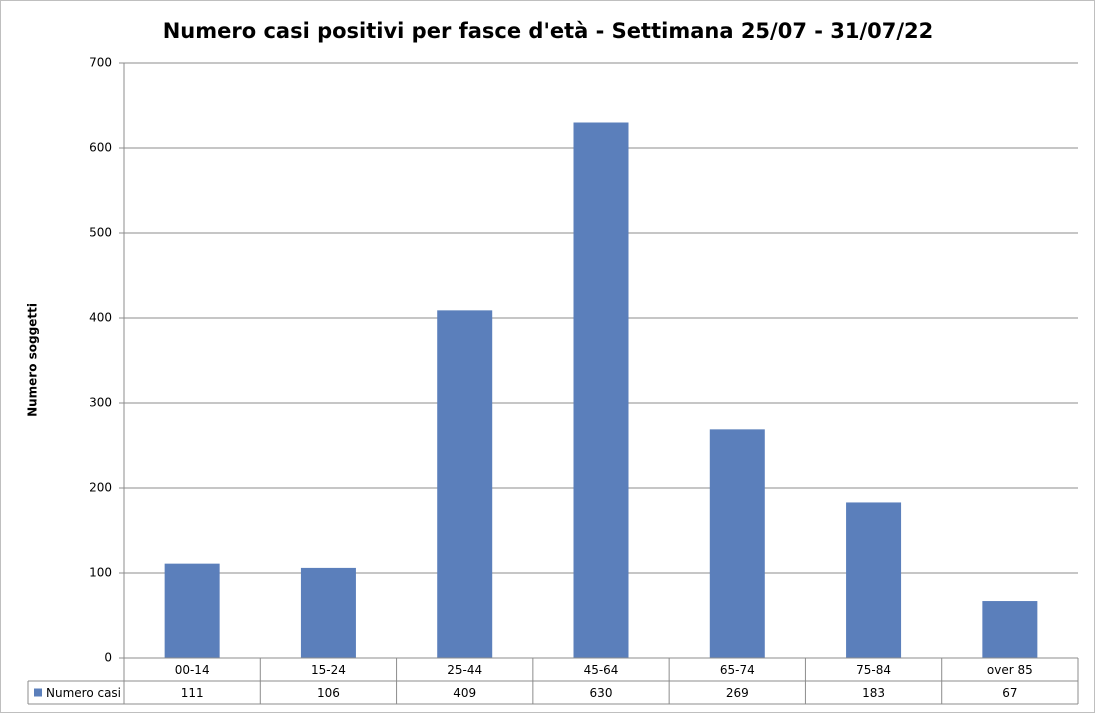 Image resolution: width=1096 pixels, height=714 pixels. What do you see at coordinates (100, 488) in the screenshot?
I see `y-tick-label: 200` at bounding box center [100, 488].